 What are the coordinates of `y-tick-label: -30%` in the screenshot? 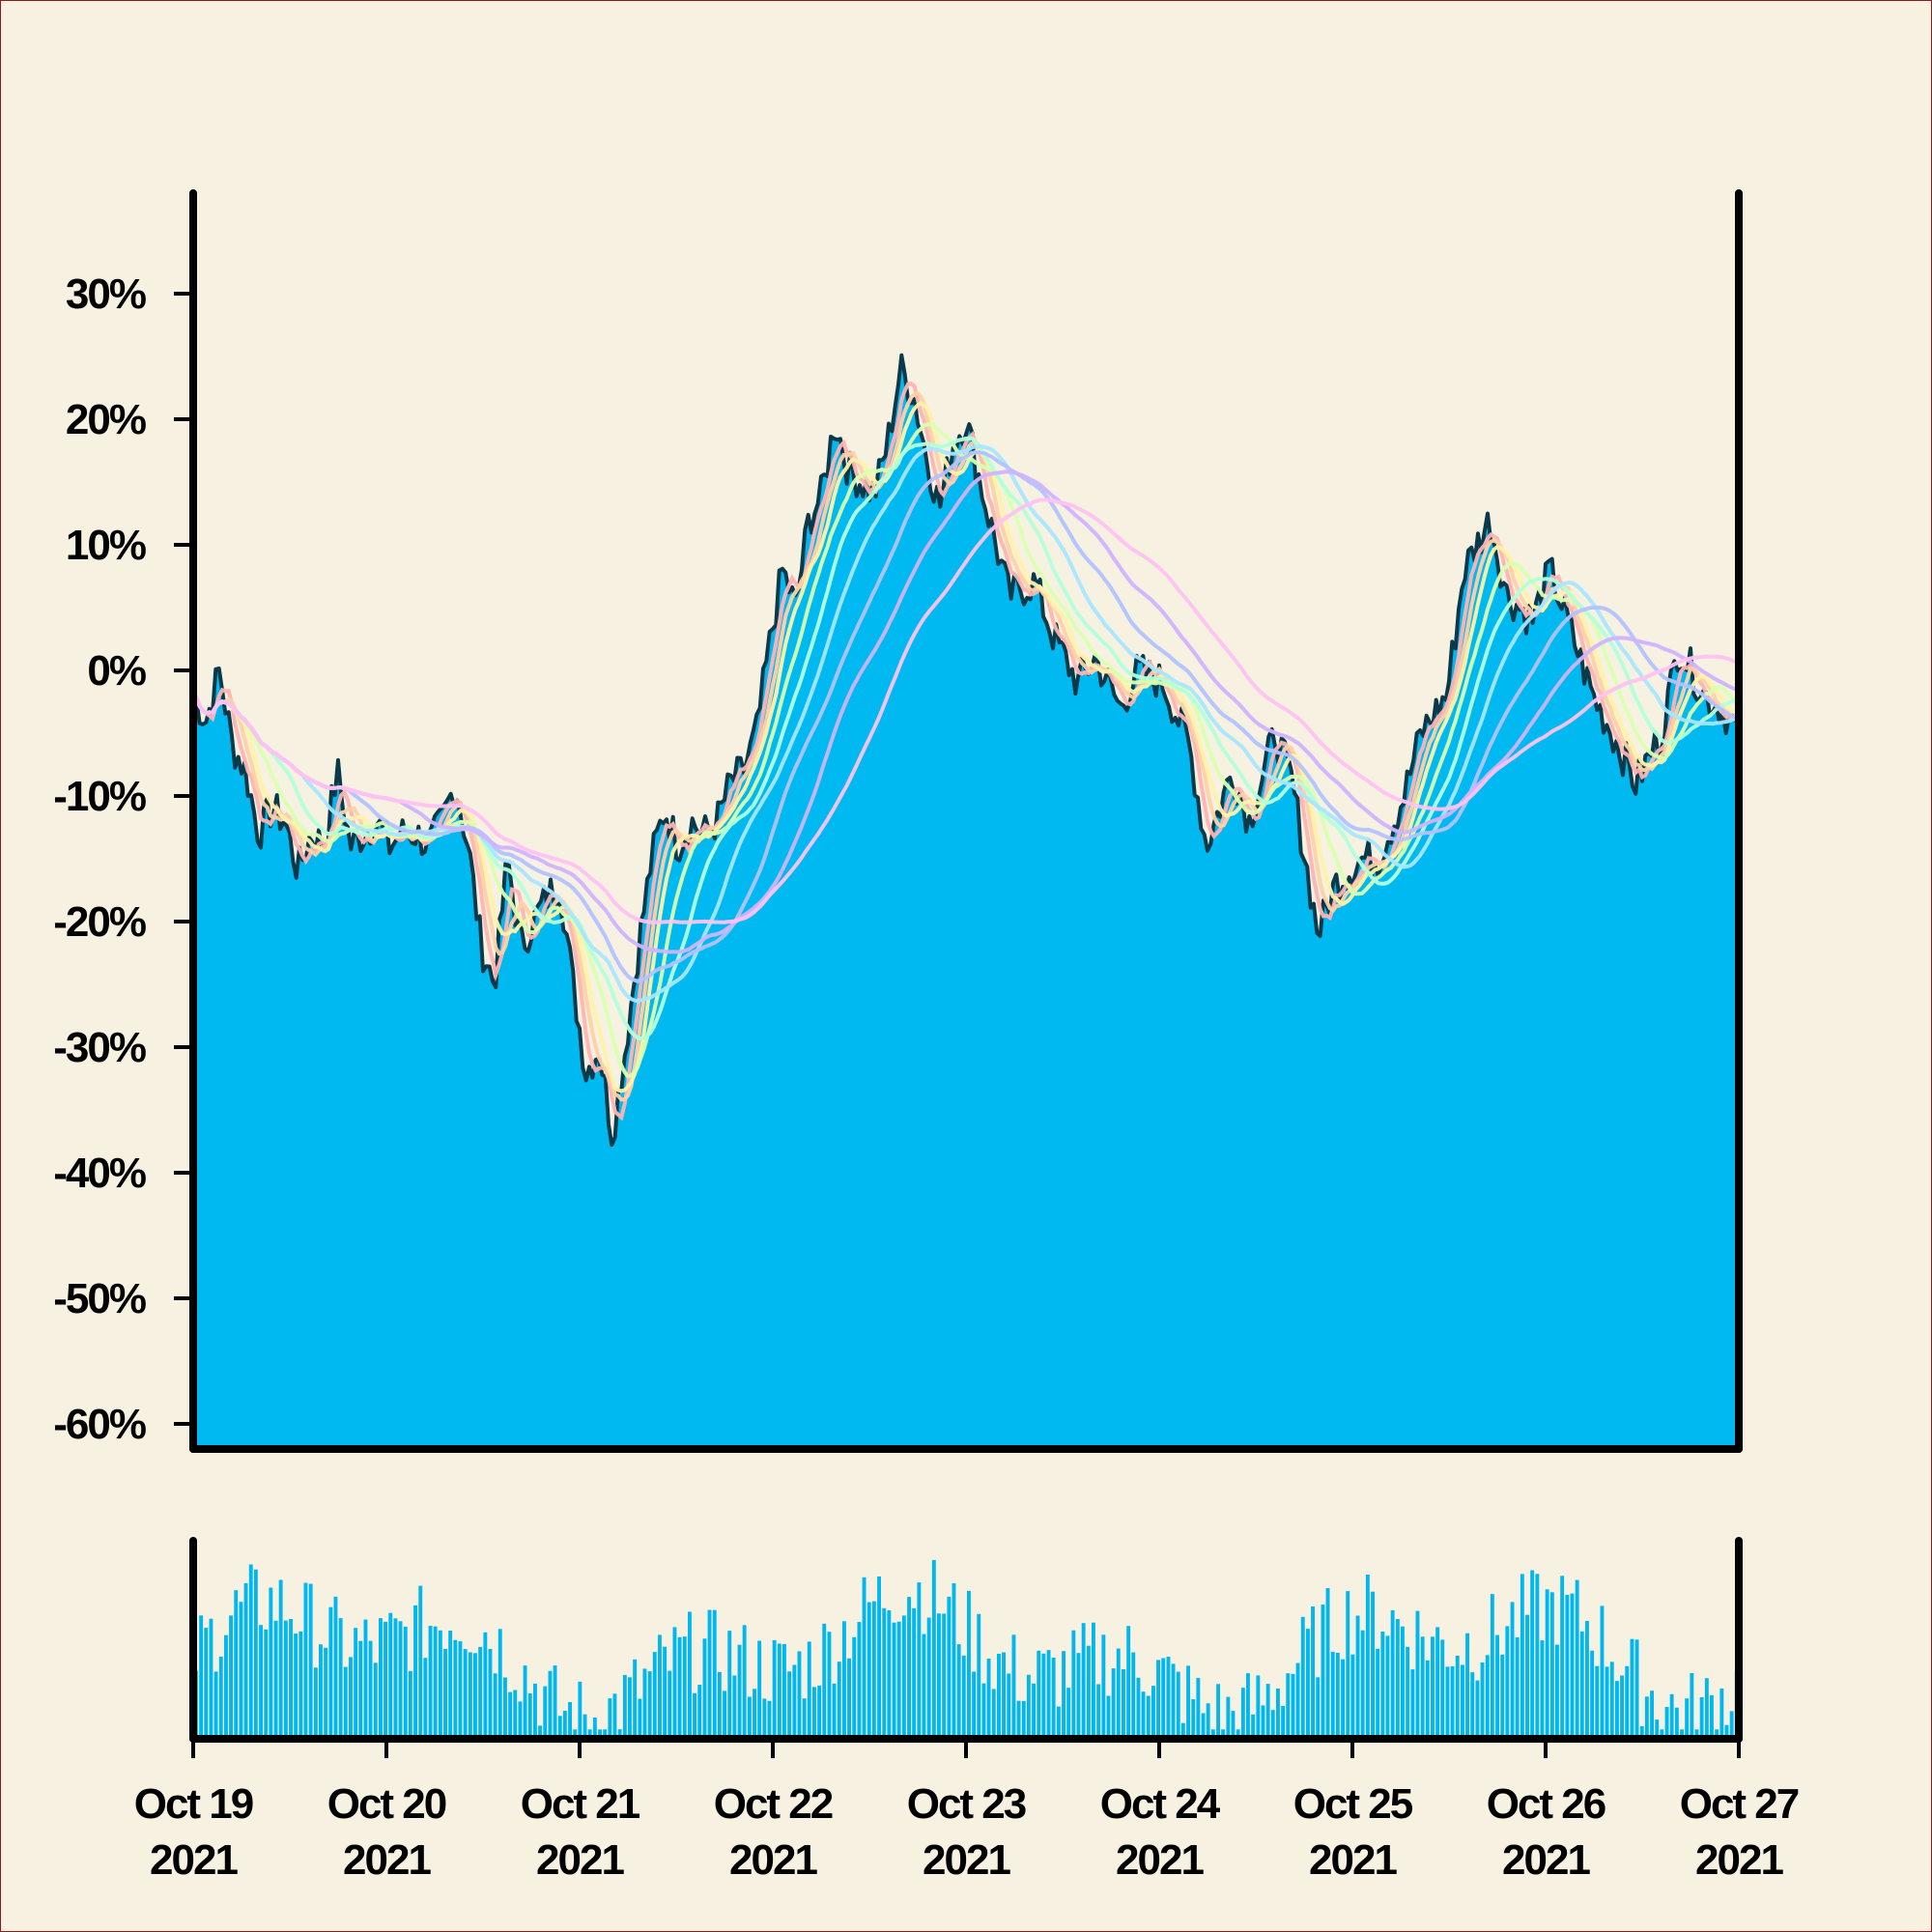 It's located at (99, 1047).